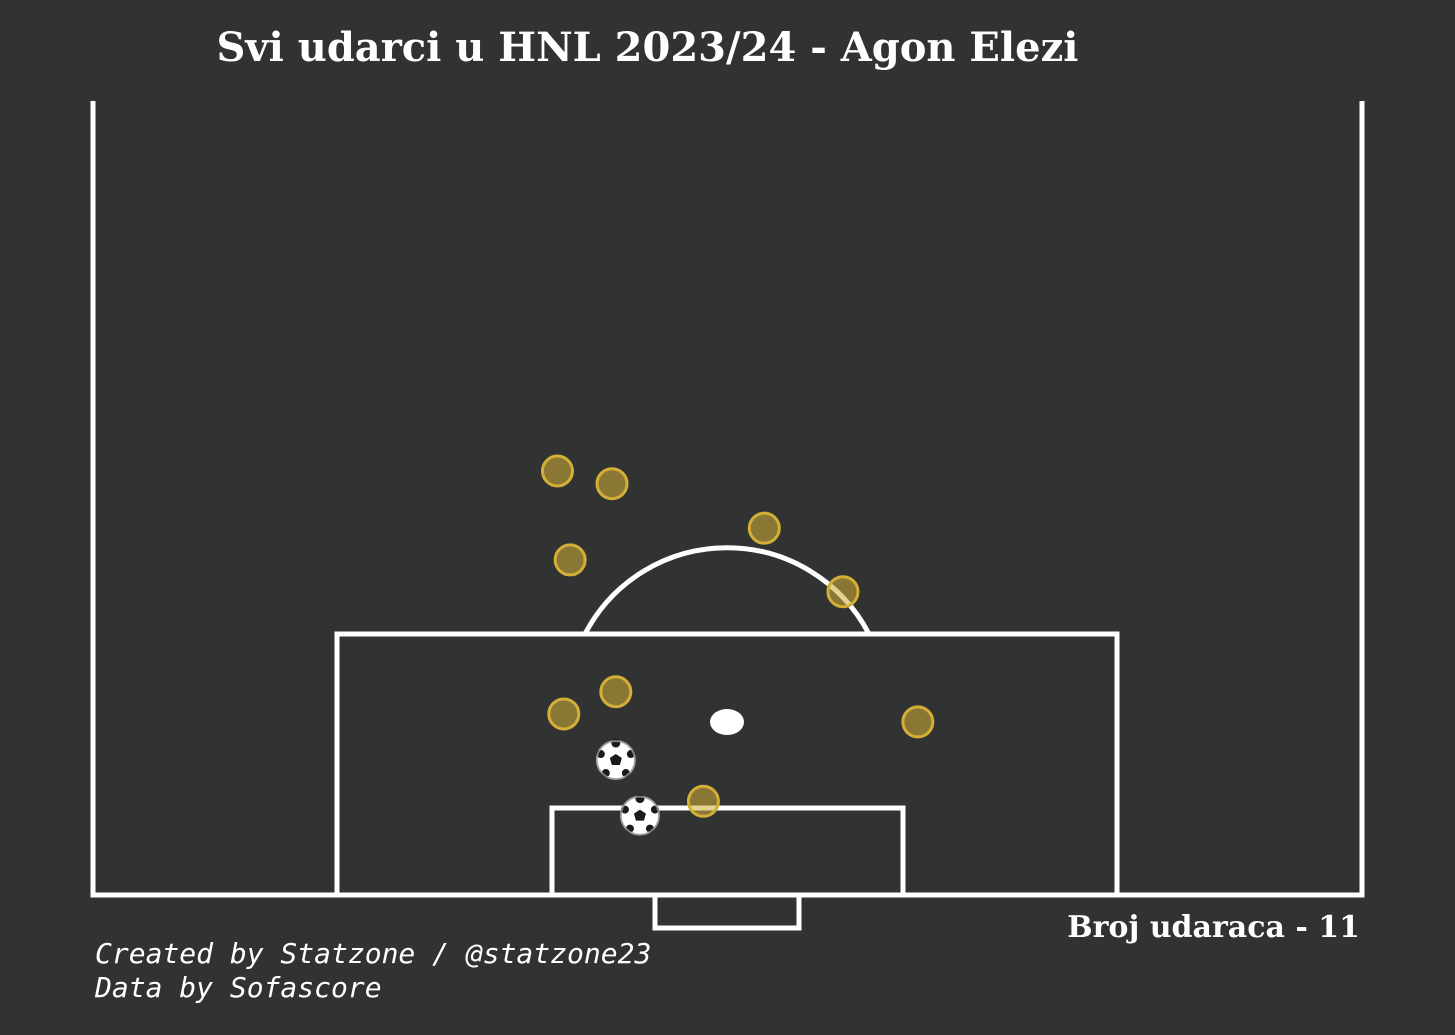  I want to click on goal-markers, so click(628, 787).